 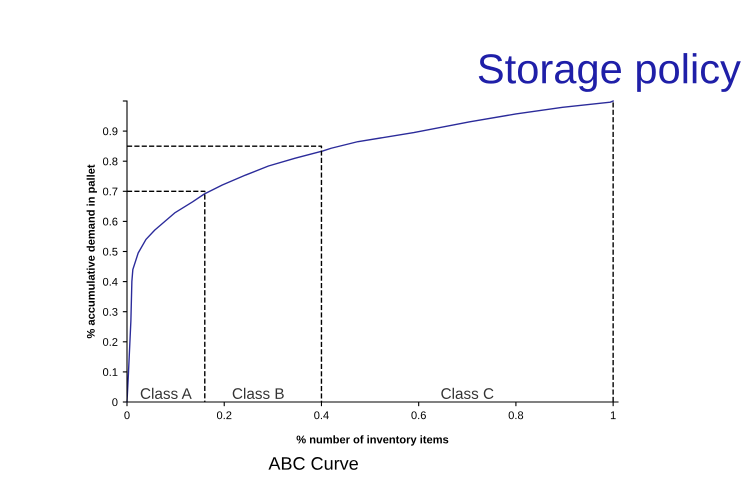 What do you see at coordinates (224, 415) in the screenshot?
I see `x-tick-label: 0.2` at bounding box center [224, 415].